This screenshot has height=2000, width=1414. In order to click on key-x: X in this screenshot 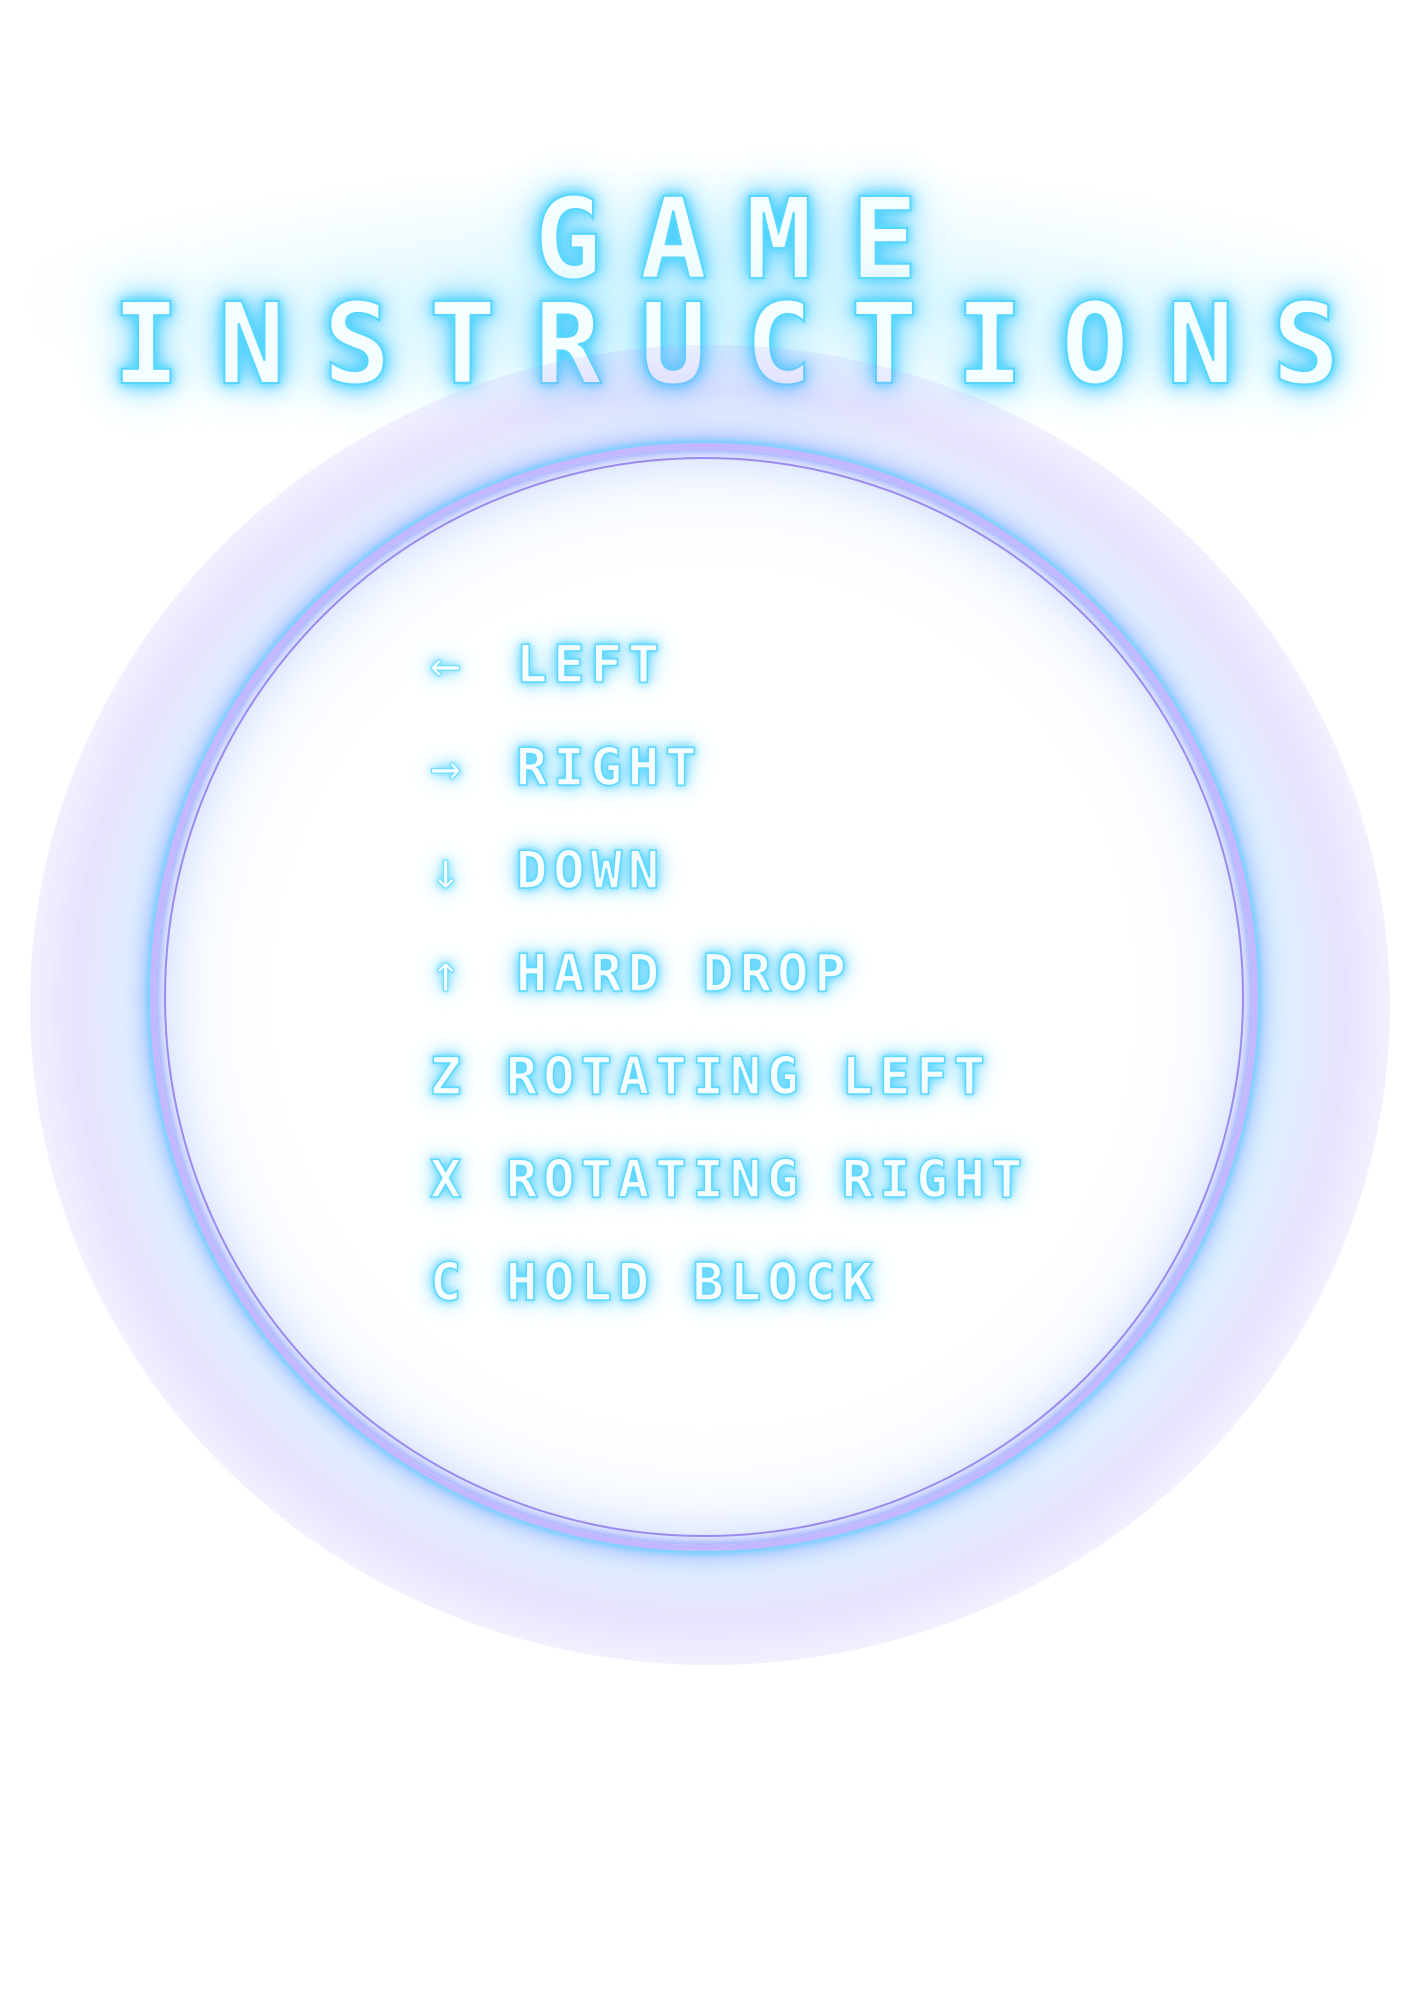, I will do `click(448, 1180)`.